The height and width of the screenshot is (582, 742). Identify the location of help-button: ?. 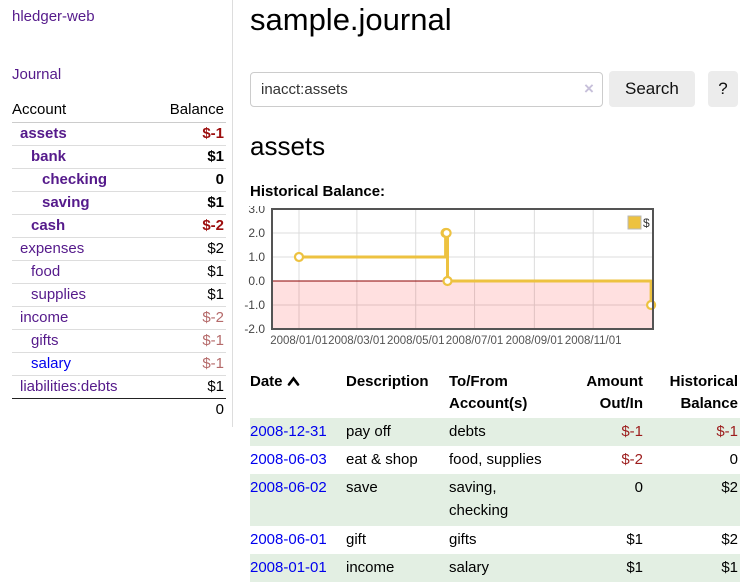
(722, 89).